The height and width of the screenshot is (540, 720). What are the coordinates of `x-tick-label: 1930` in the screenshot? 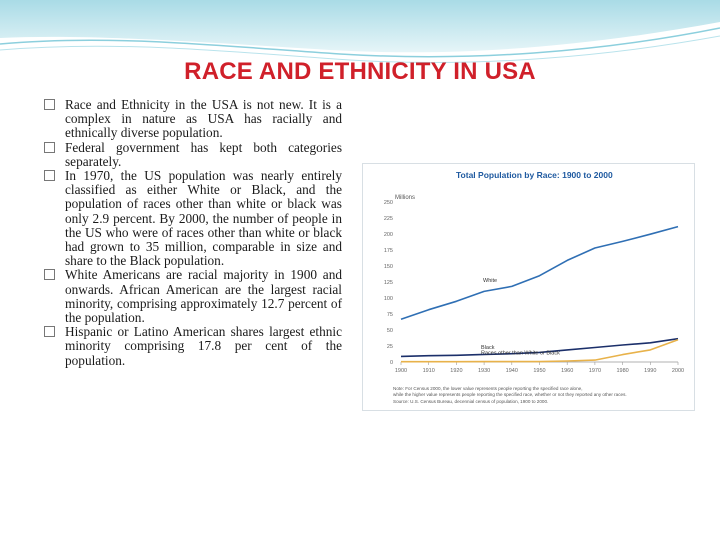 It's located at (484, 371).